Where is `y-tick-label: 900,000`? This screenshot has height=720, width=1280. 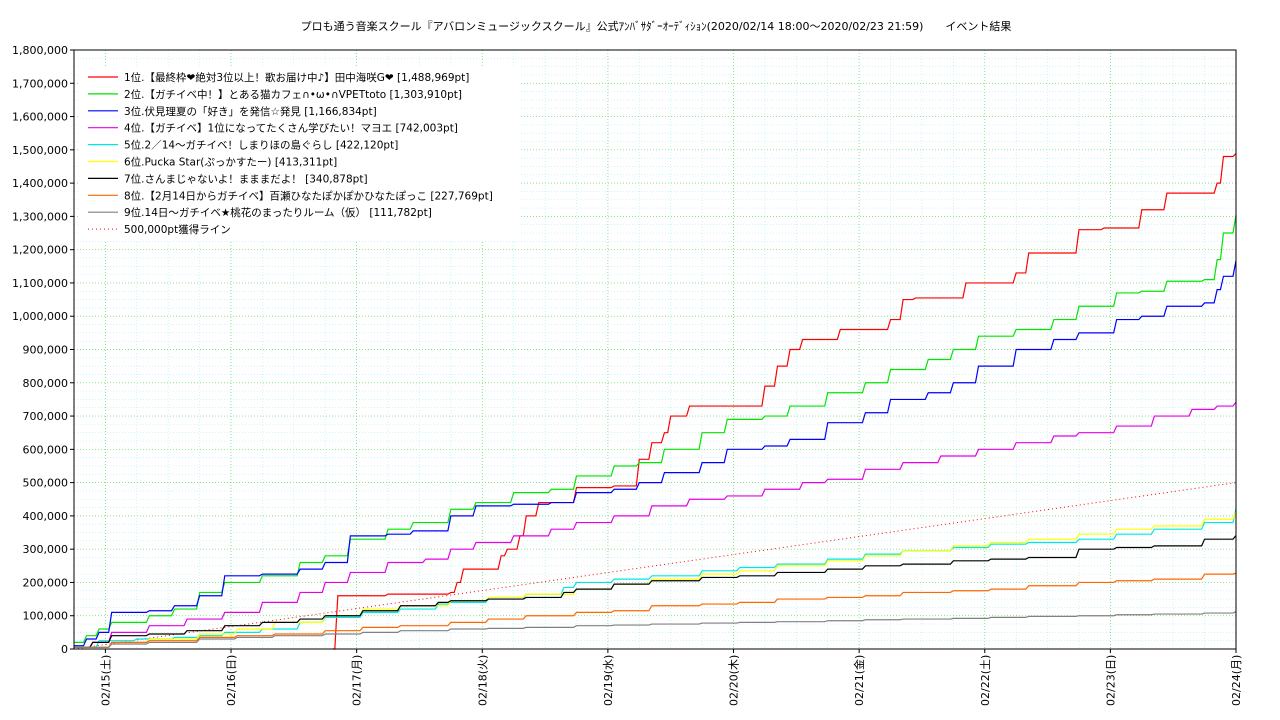
y-tick-label: 900,000 is located at coordinates (46, 350).